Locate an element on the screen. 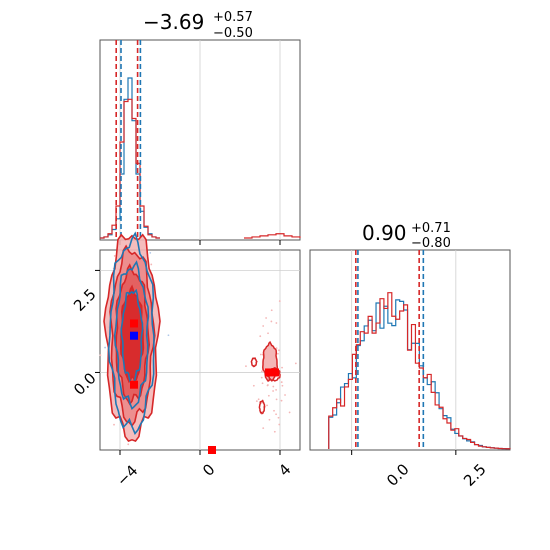 The height and width of the screenshot is (550, 550). x-tick-label-right-2.5: 2.5 is located at coordinates (475, 475).